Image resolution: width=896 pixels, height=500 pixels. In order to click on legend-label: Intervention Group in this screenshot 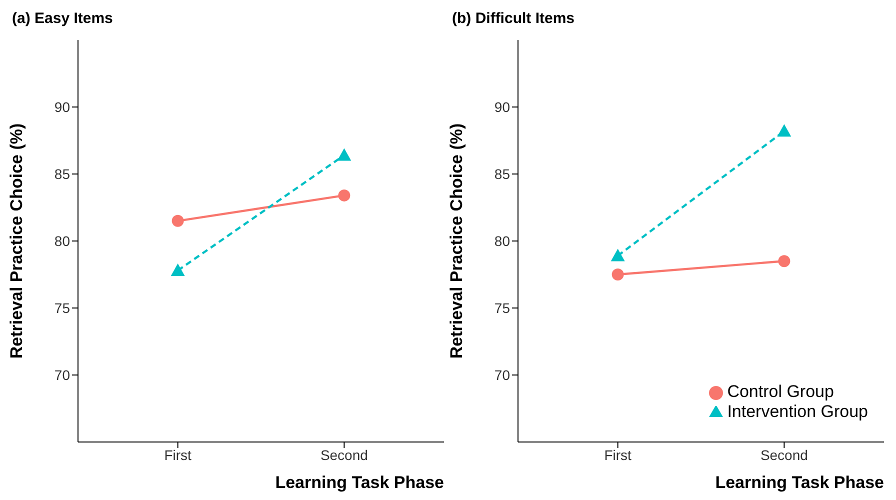, I will do `click(797, 411)`.